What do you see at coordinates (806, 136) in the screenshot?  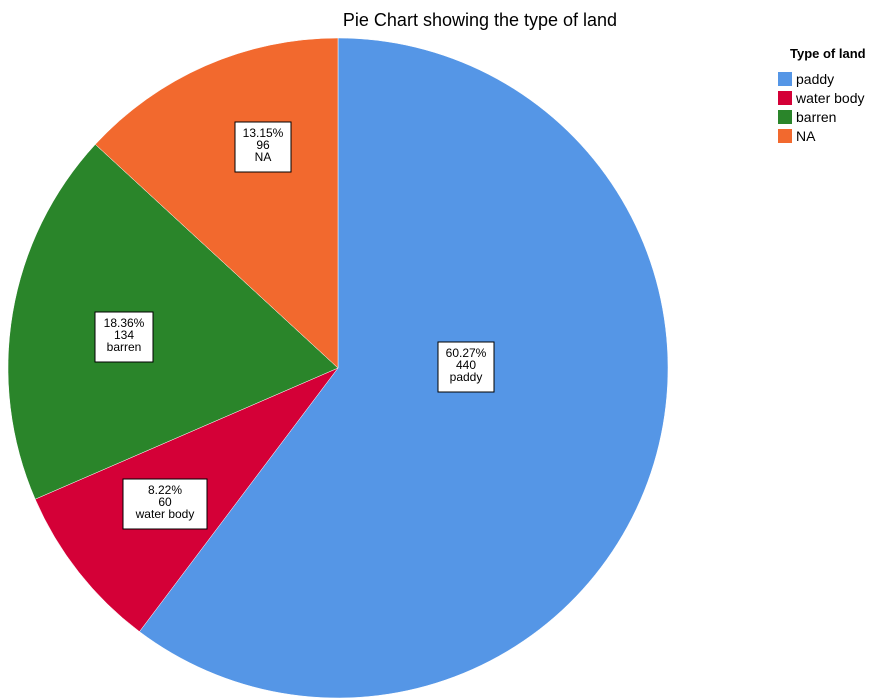 I see `legend-label-na: NA` at bounding box center [806, 136].